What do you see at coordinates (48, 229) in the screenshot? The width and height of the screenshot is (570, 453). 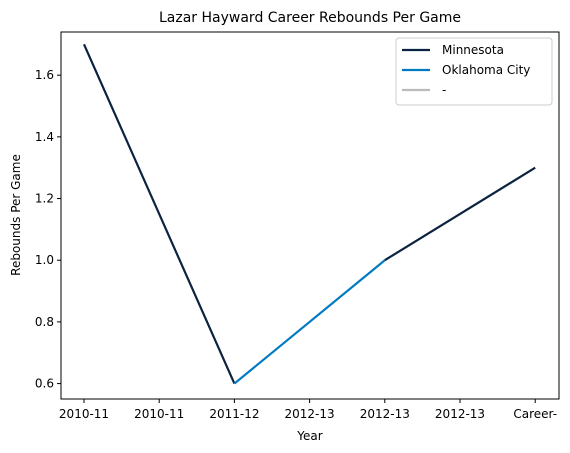 I see `y-axis: 0.6 0.8 1.0 1.2 1.4 1.6` at bounding box center [48, 229].